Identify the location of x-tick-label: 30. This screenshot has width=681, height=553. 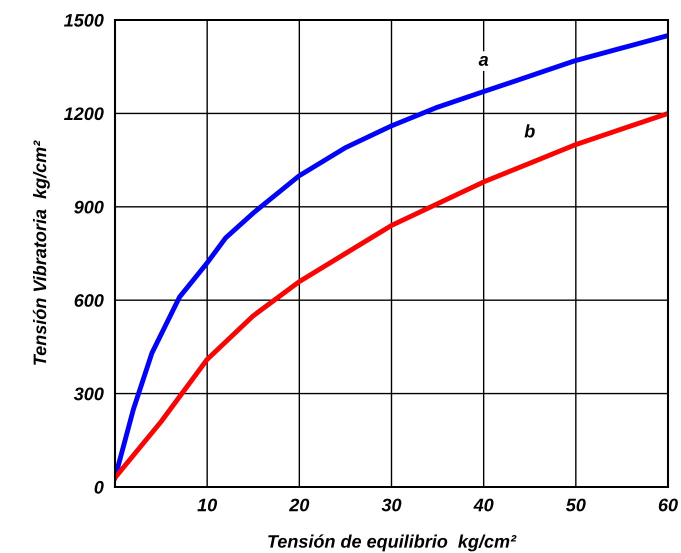
(392, 505).